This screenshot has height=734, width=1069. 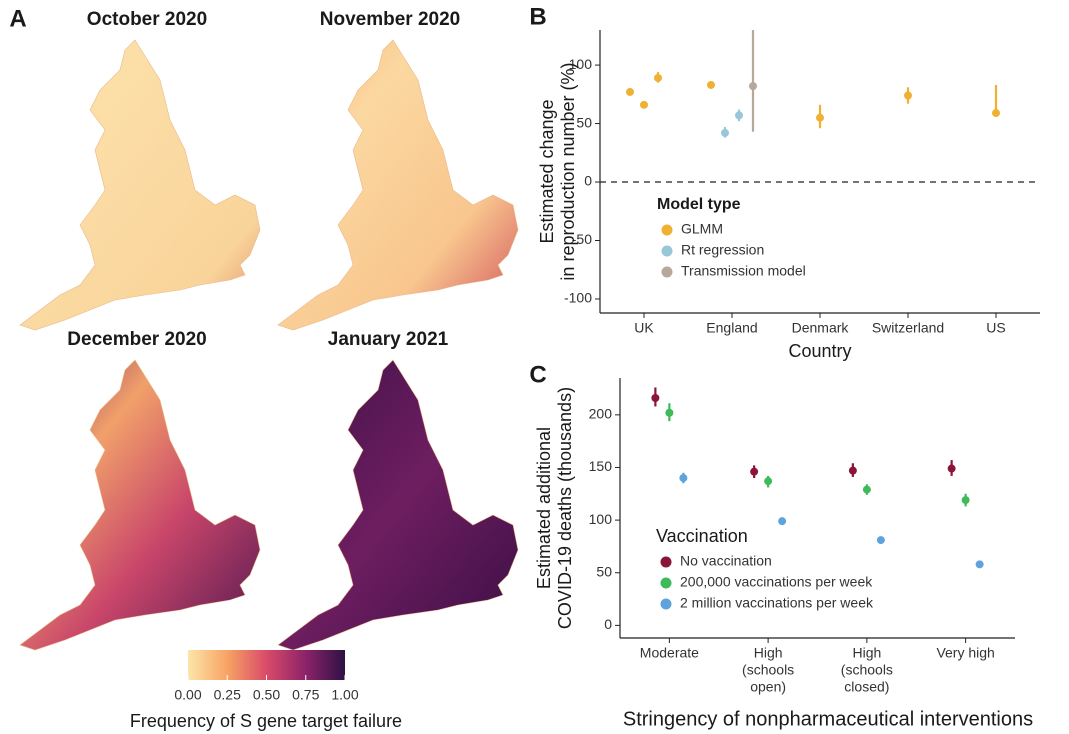 What do you see at coordinates (388, 339) in the screenshot?
I see `map-title: January 2021` at bounding box center [388, 339].